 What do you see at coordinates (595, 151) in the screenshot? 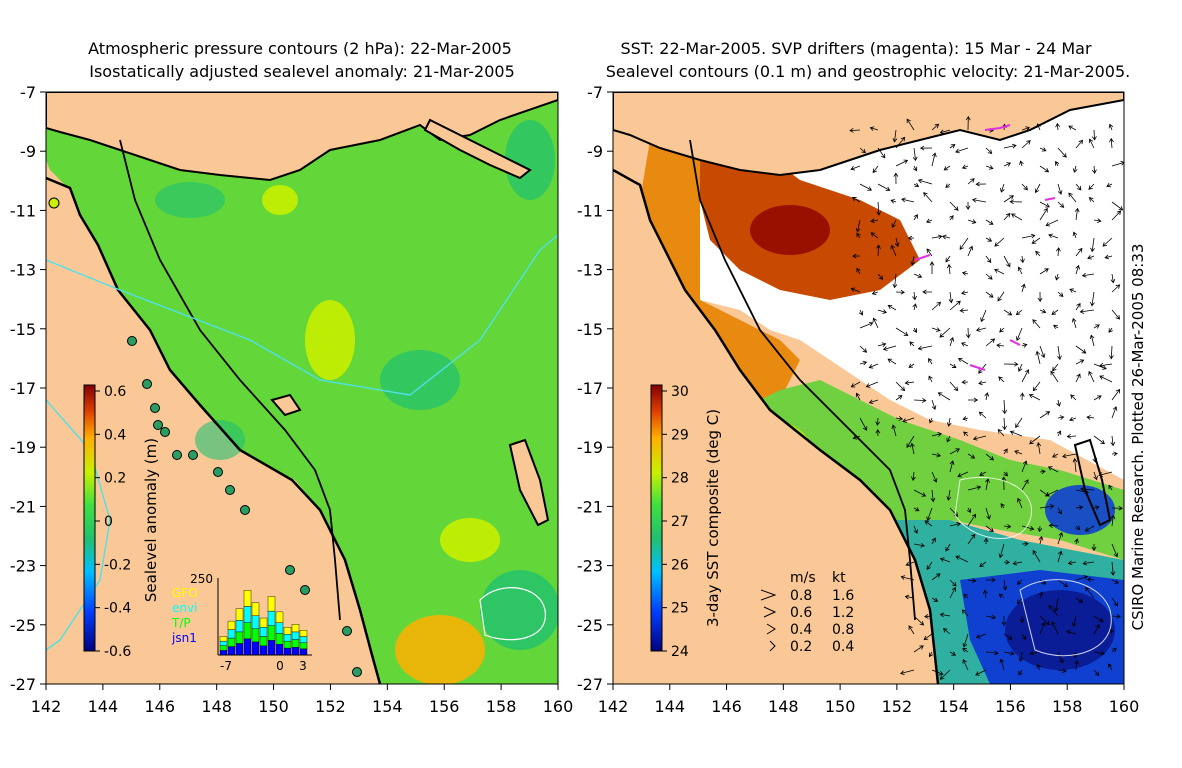
I see `y-tick-label: -9` at bounding box center [595, 151].